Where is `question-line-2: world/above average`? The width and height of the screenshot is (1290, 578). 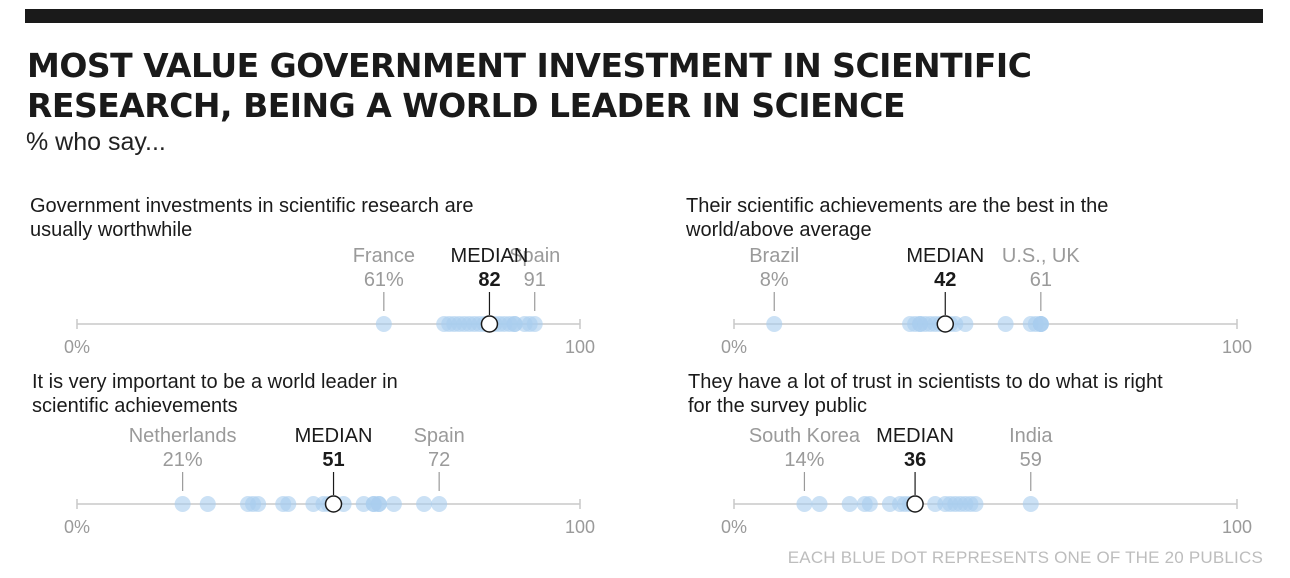 question-line-2: world/above average is located at coordinates (778, 230).